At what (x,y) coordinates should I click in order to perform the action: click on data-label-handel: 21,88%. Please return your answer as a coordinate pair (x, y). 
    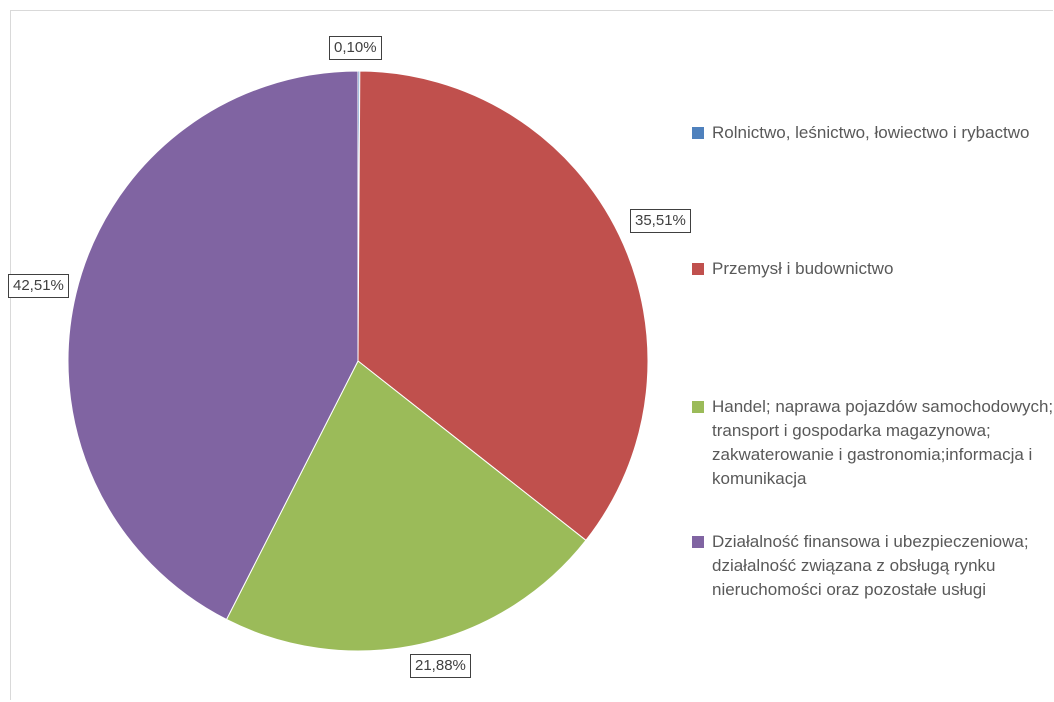
    Looking at the image, I should click on (440, 666).